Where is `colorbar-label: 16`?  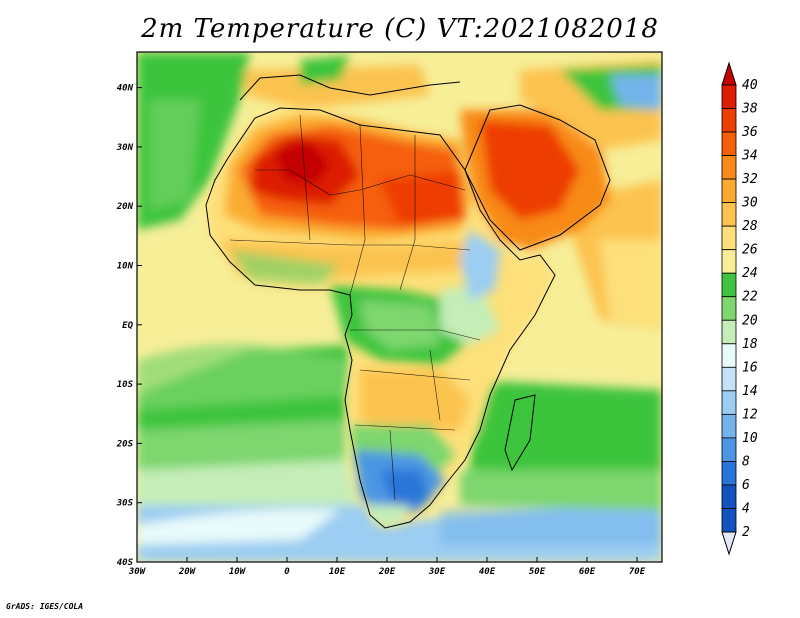
colorbar-label: 16 is located at coordinates (750, 367).